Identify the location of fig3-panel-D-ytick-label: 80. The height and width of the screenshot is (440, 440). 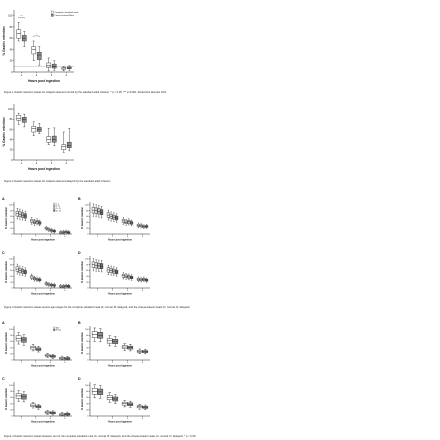
(87, 265).